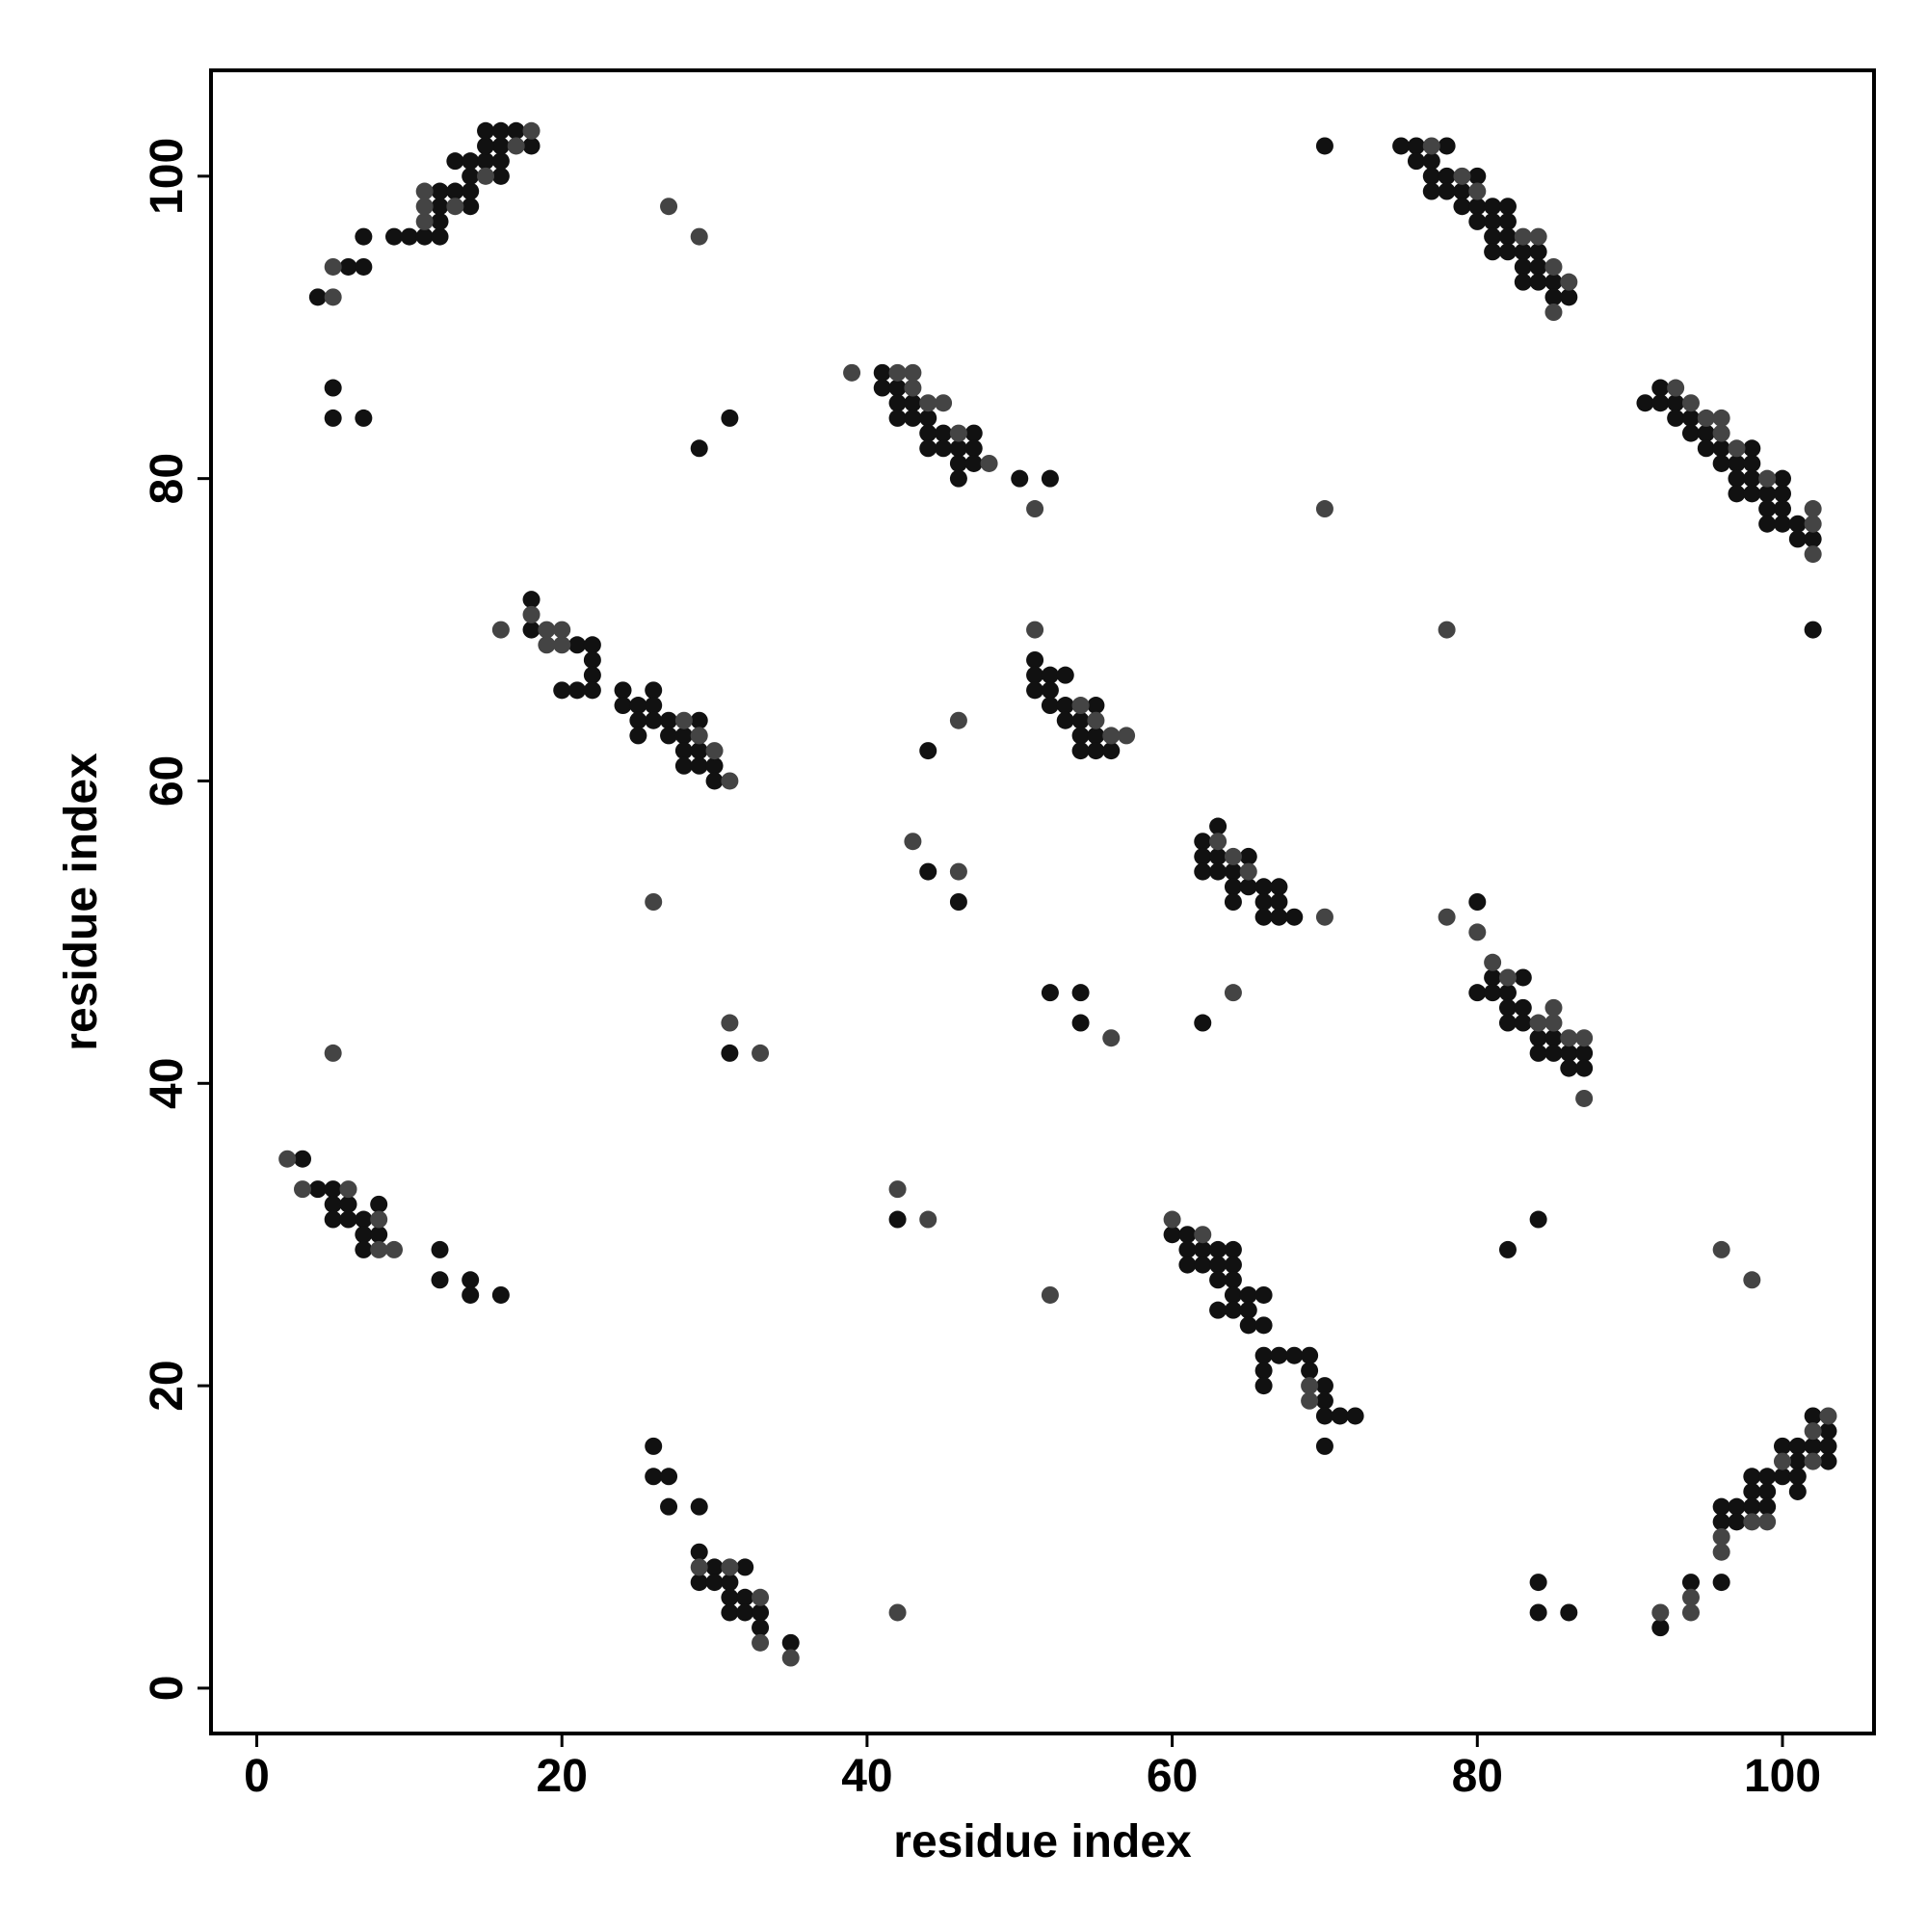  What do you see at coordinates (1783, 1776) in the screenshot?
I see `x-tick-label: 100` at bounding box center [1783, 1776].